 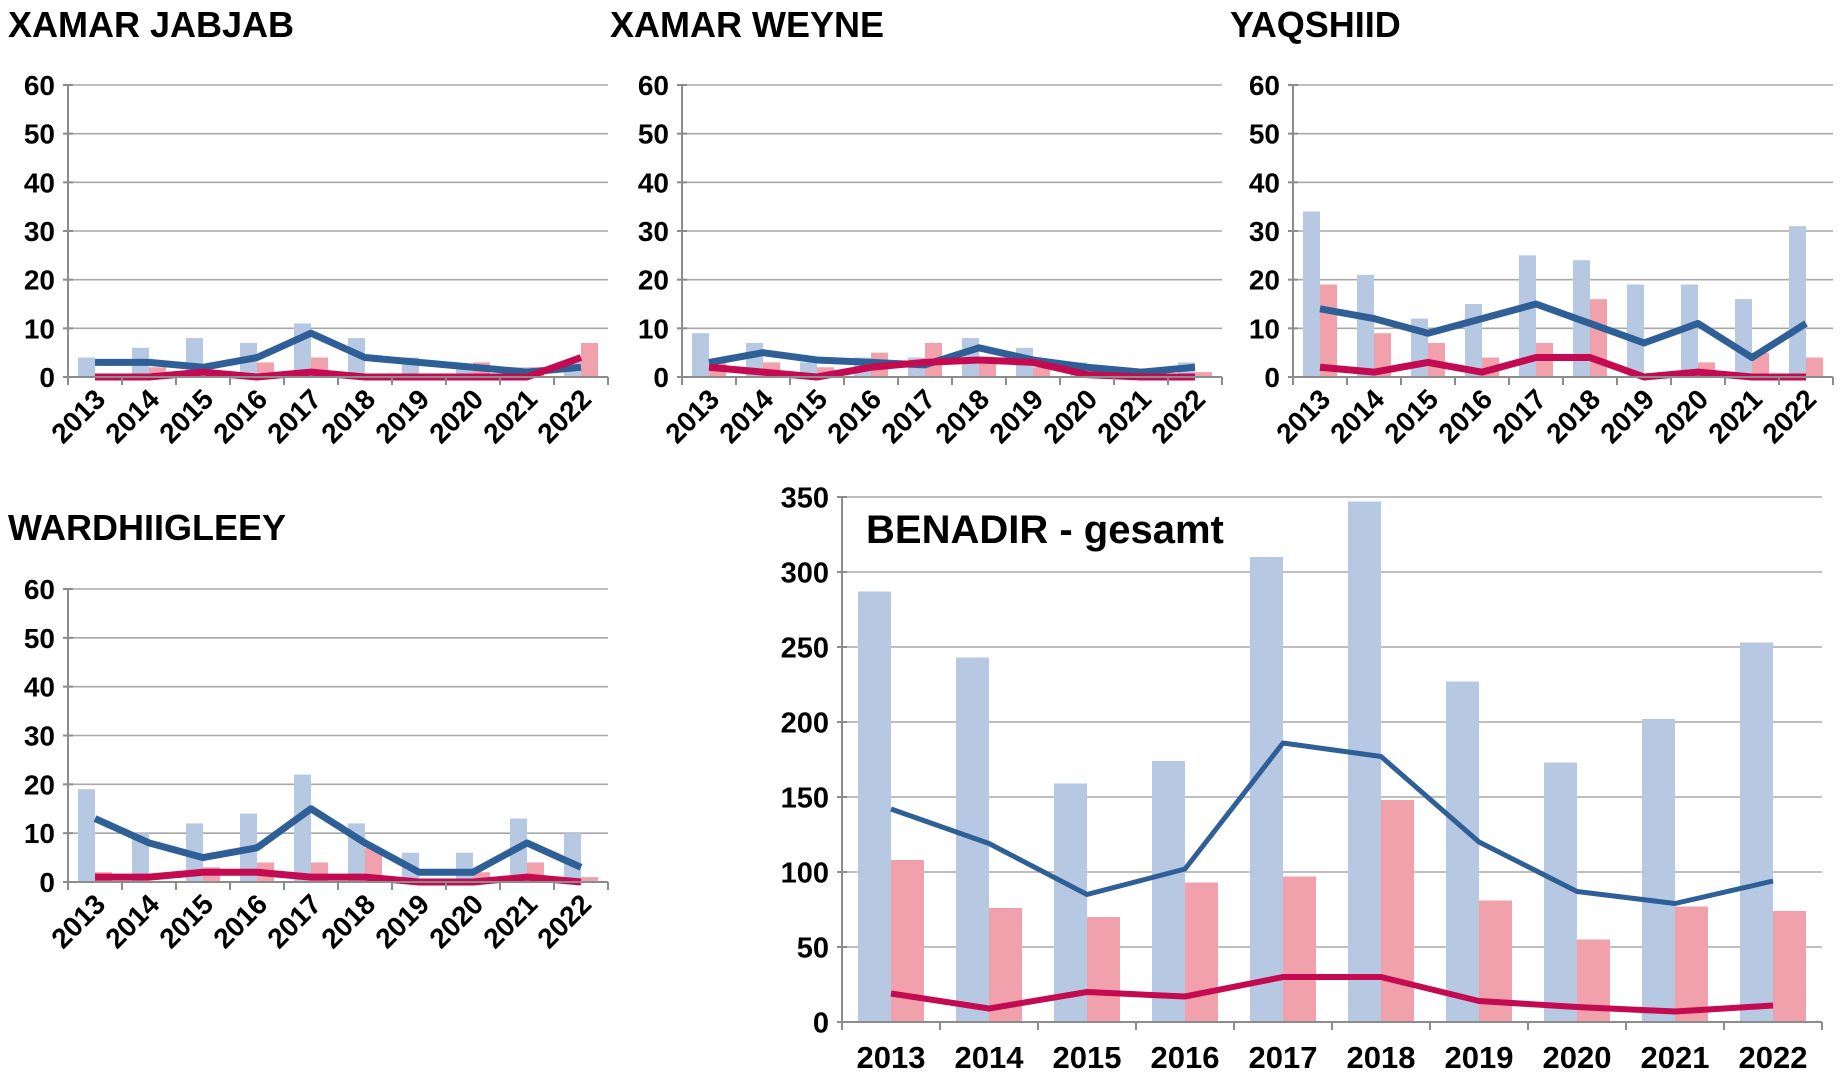 I want to click on chart-title-yaqshiid: YAQSHIID, so click(x=1315, y=24).